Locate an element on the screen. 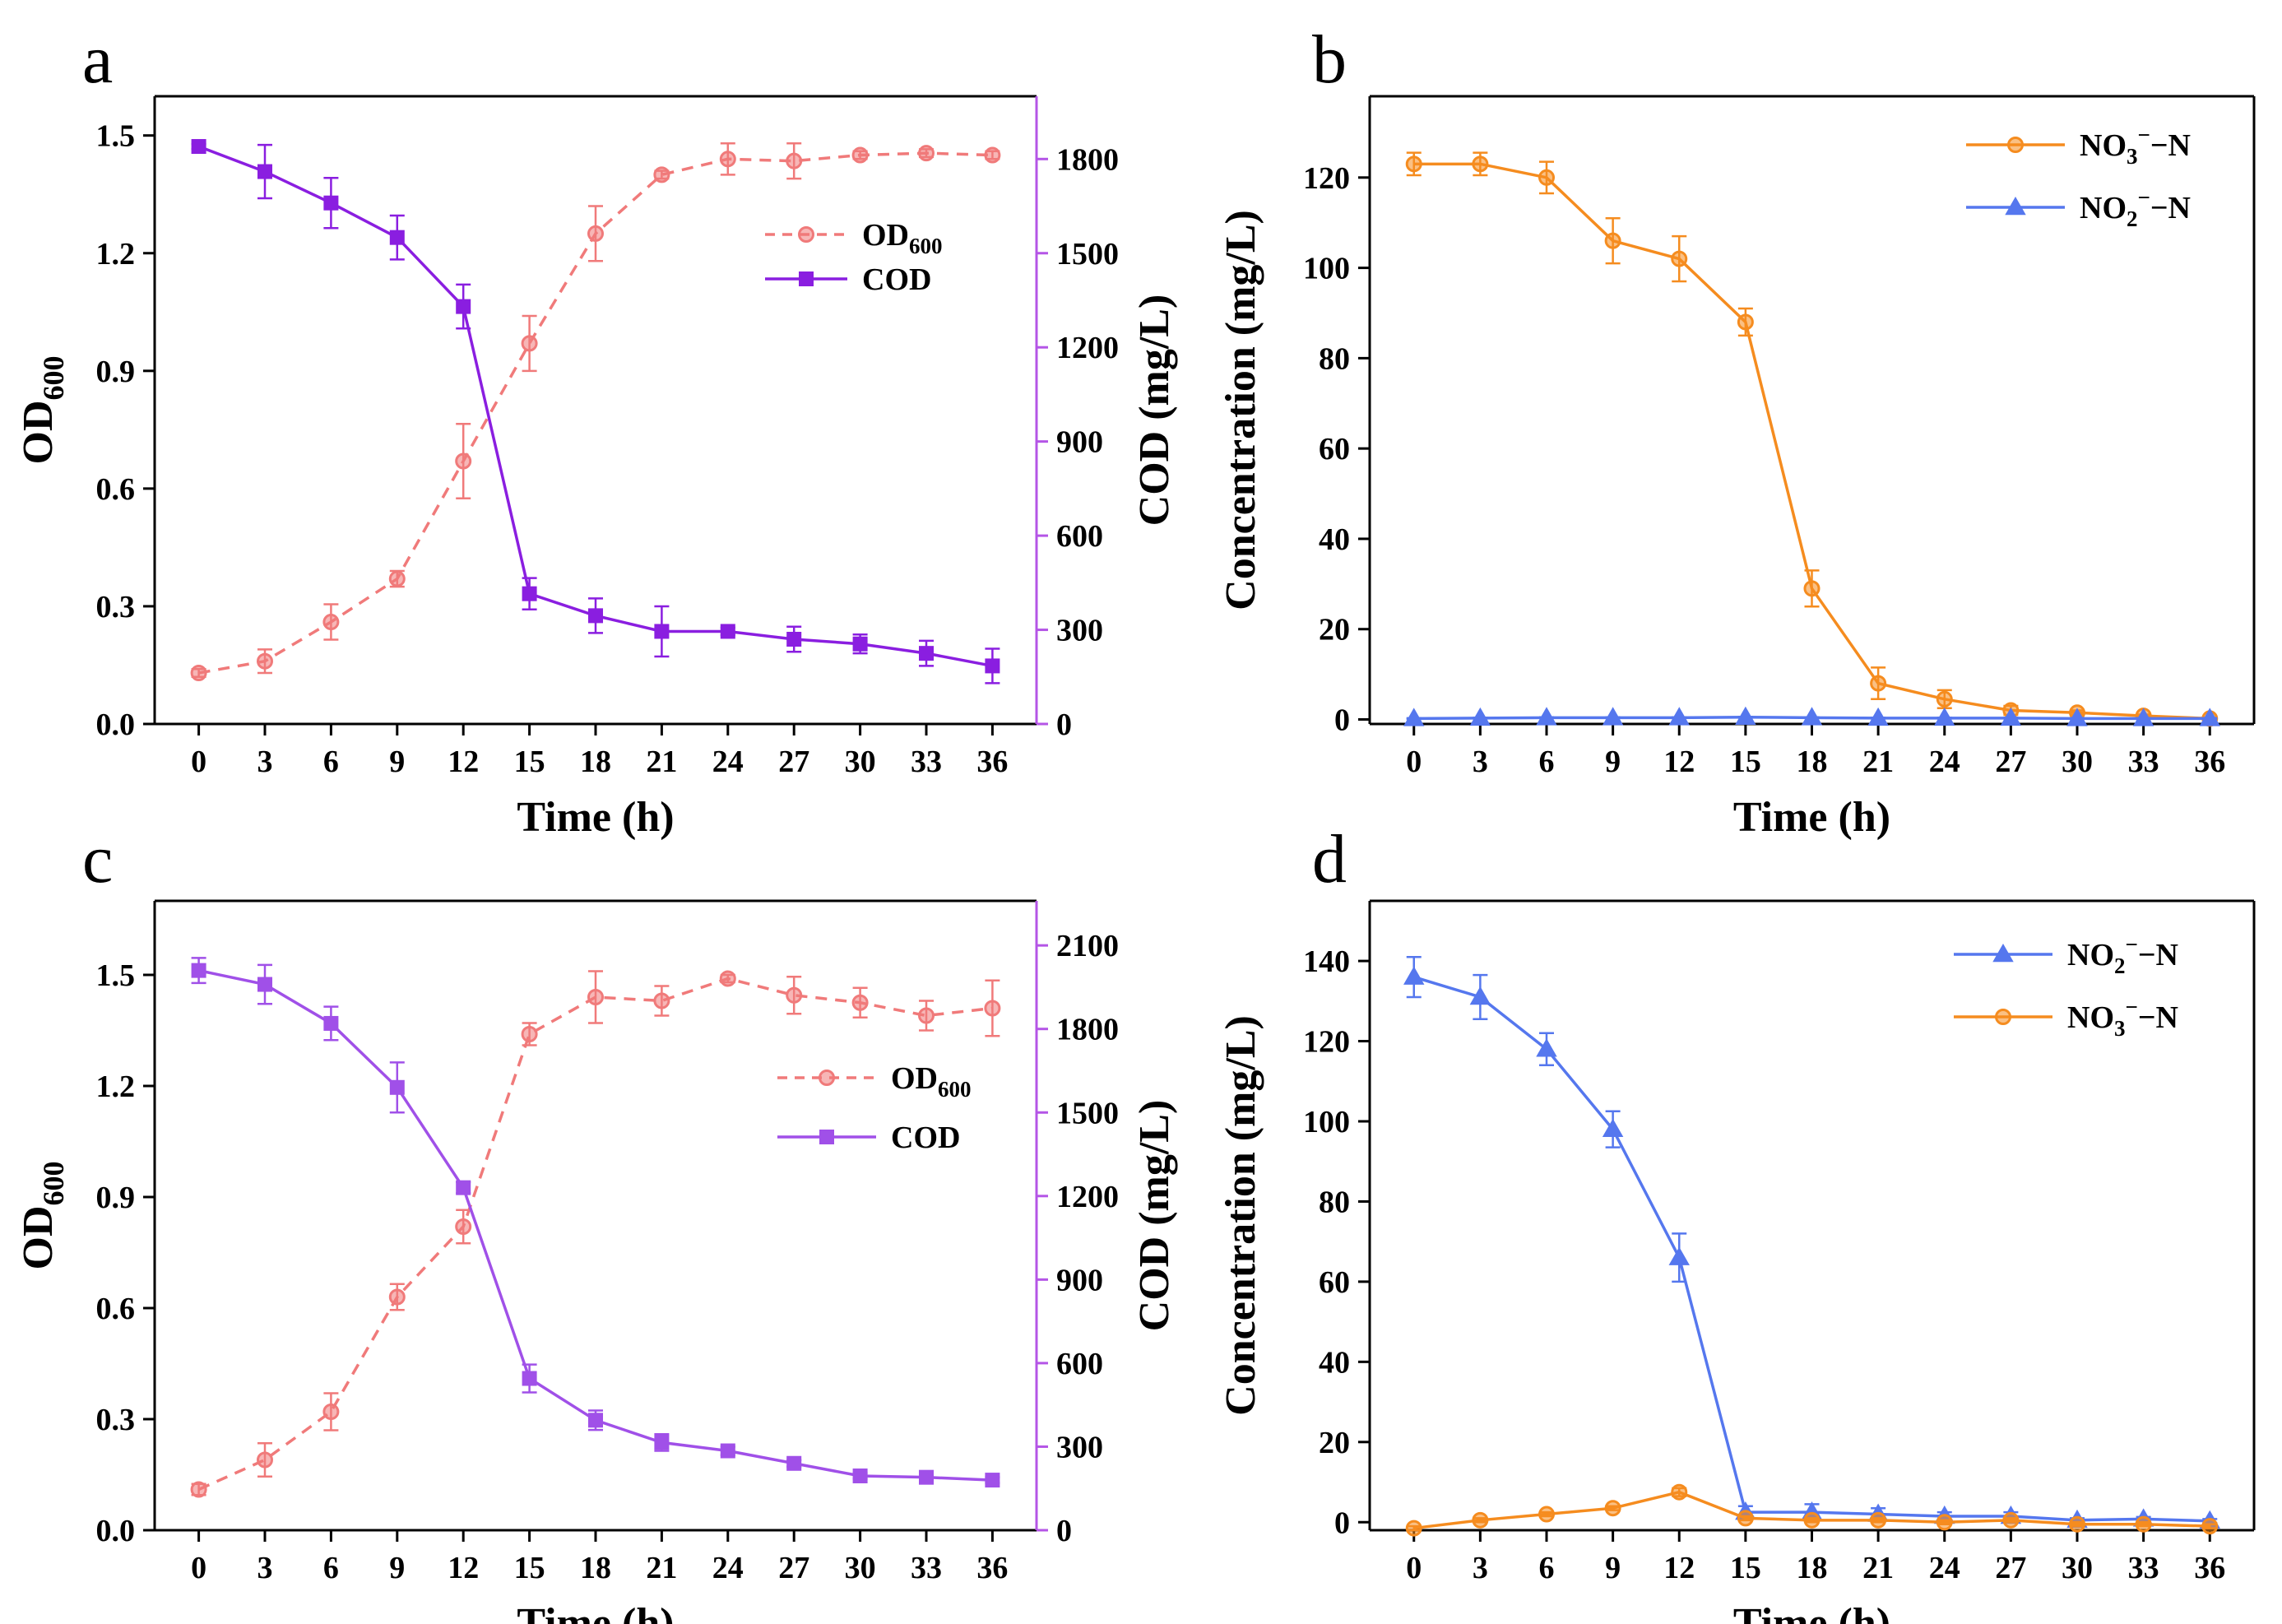  panel-letter: d is located at coordinates (1329, 859).